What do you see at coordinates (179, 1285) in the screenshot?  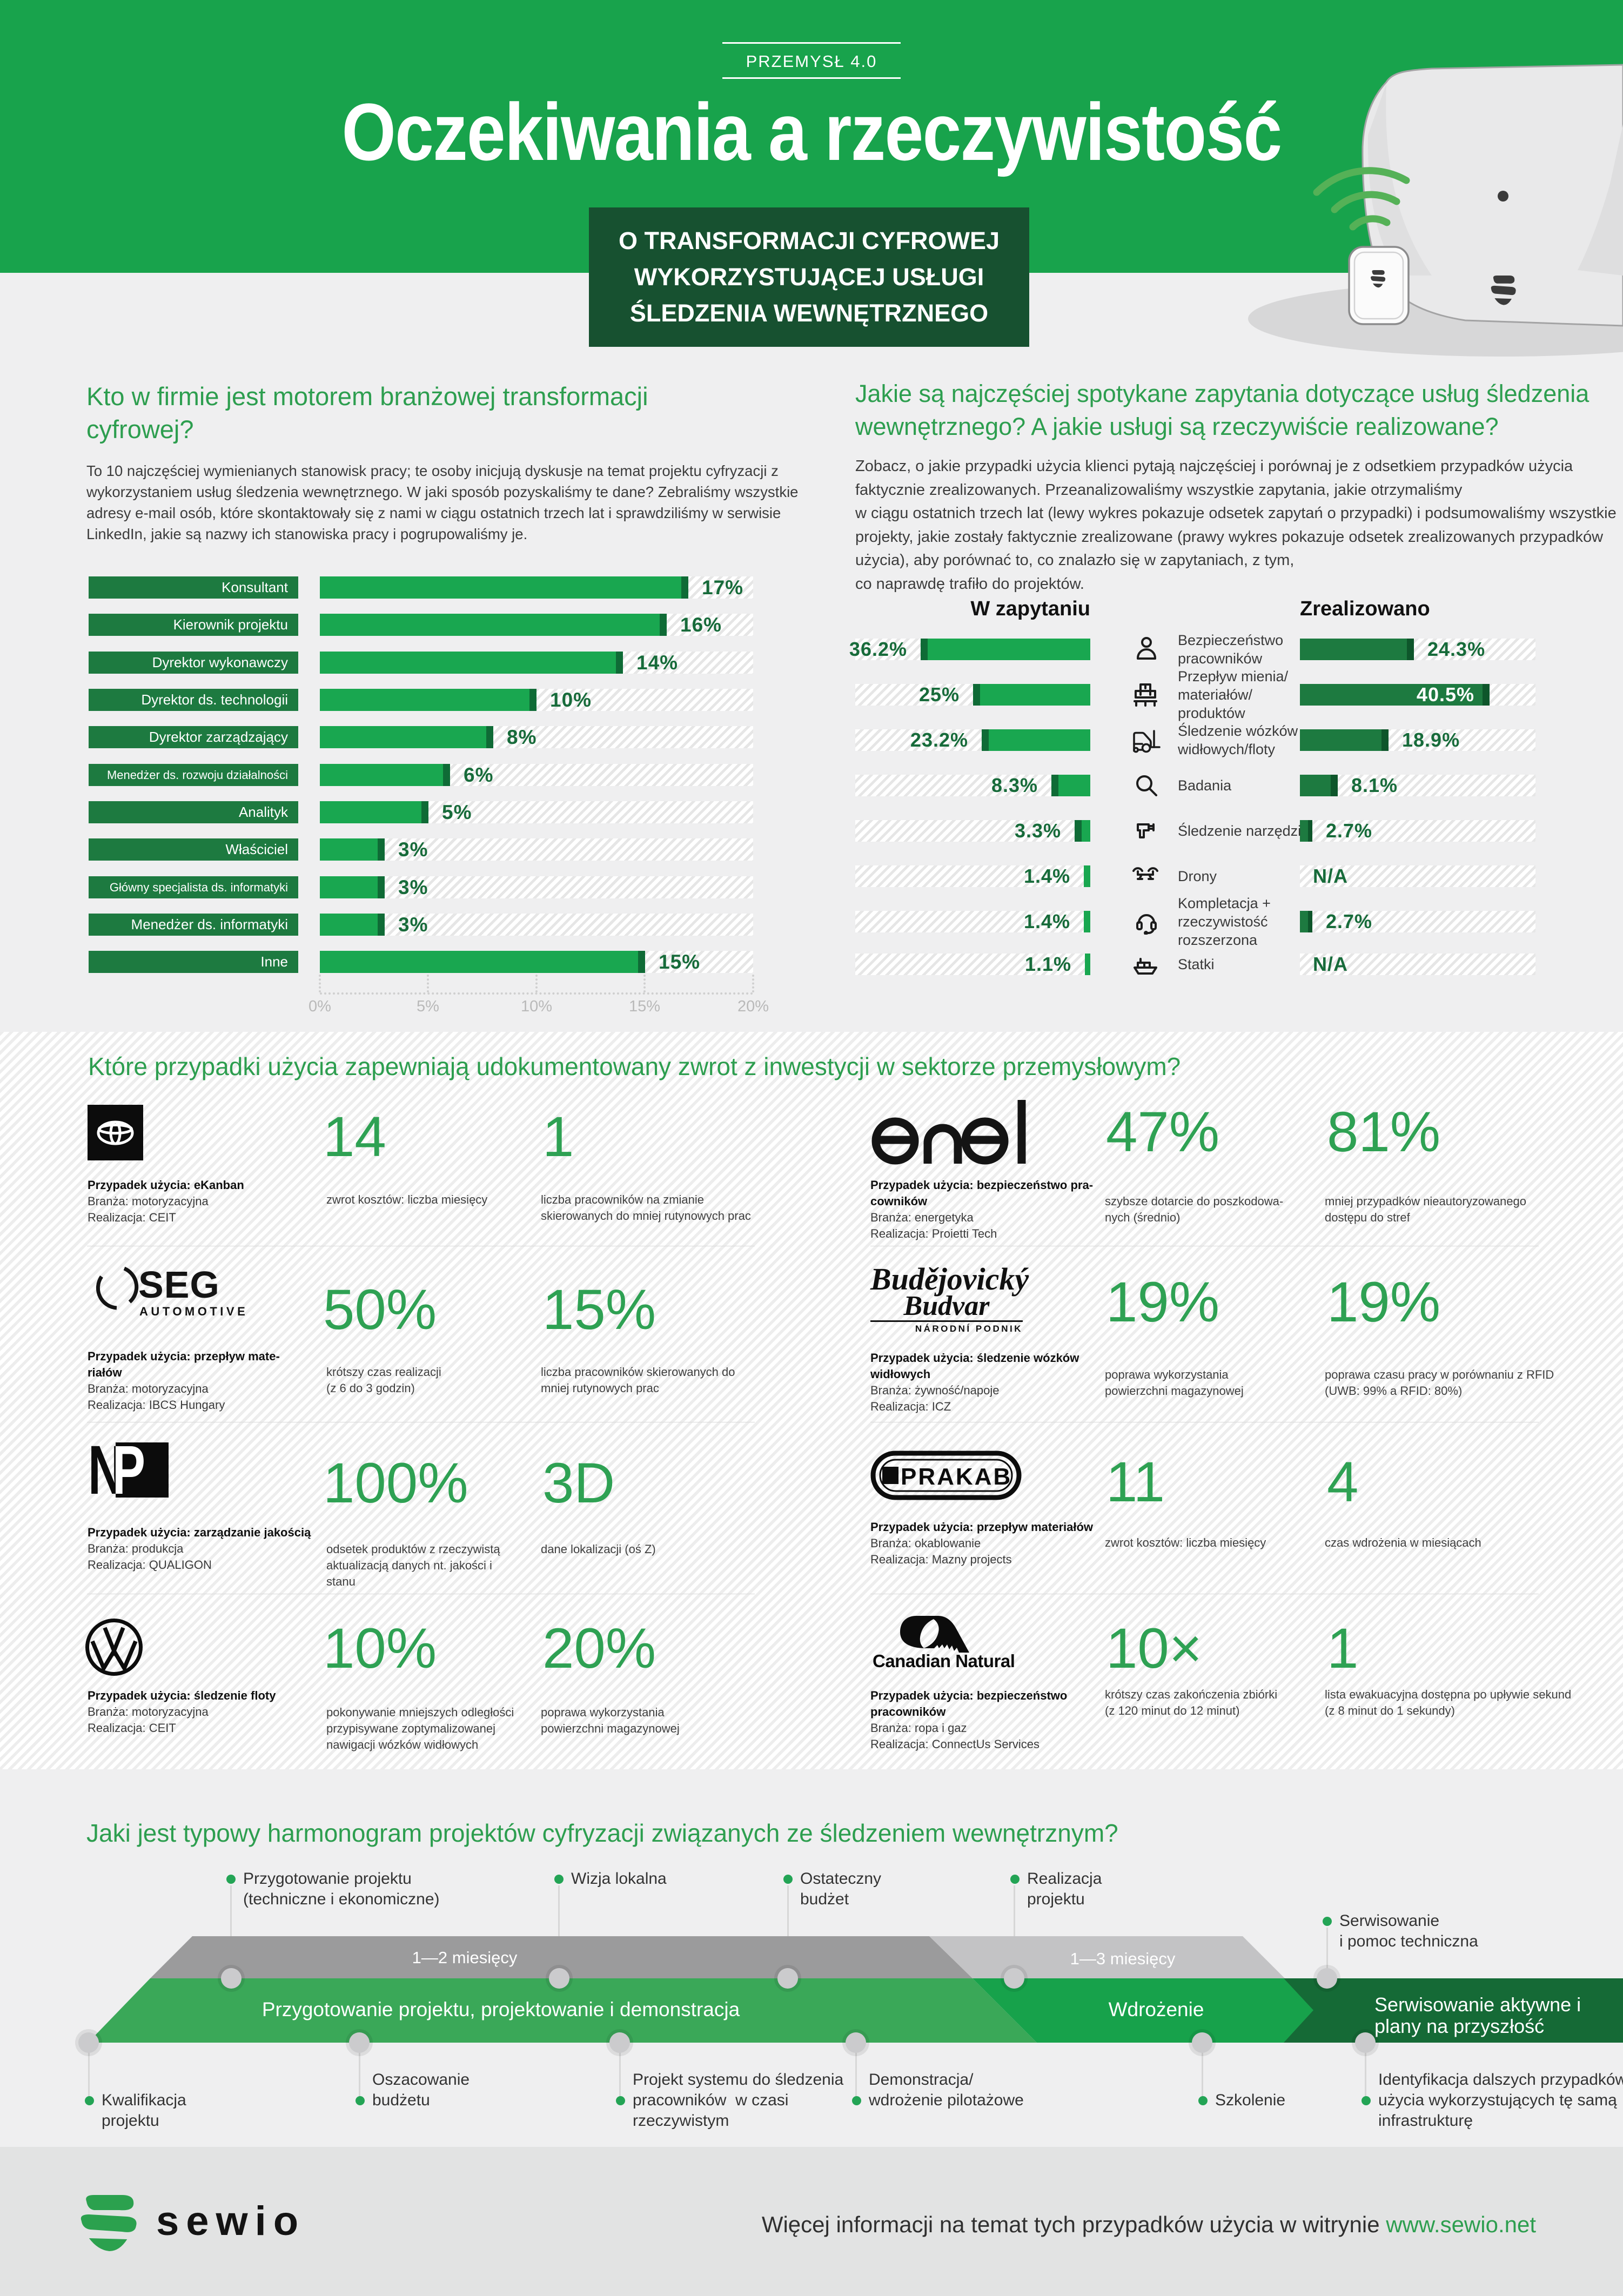 I see `svg-text: SEG` at bounding box center [179, 1285].